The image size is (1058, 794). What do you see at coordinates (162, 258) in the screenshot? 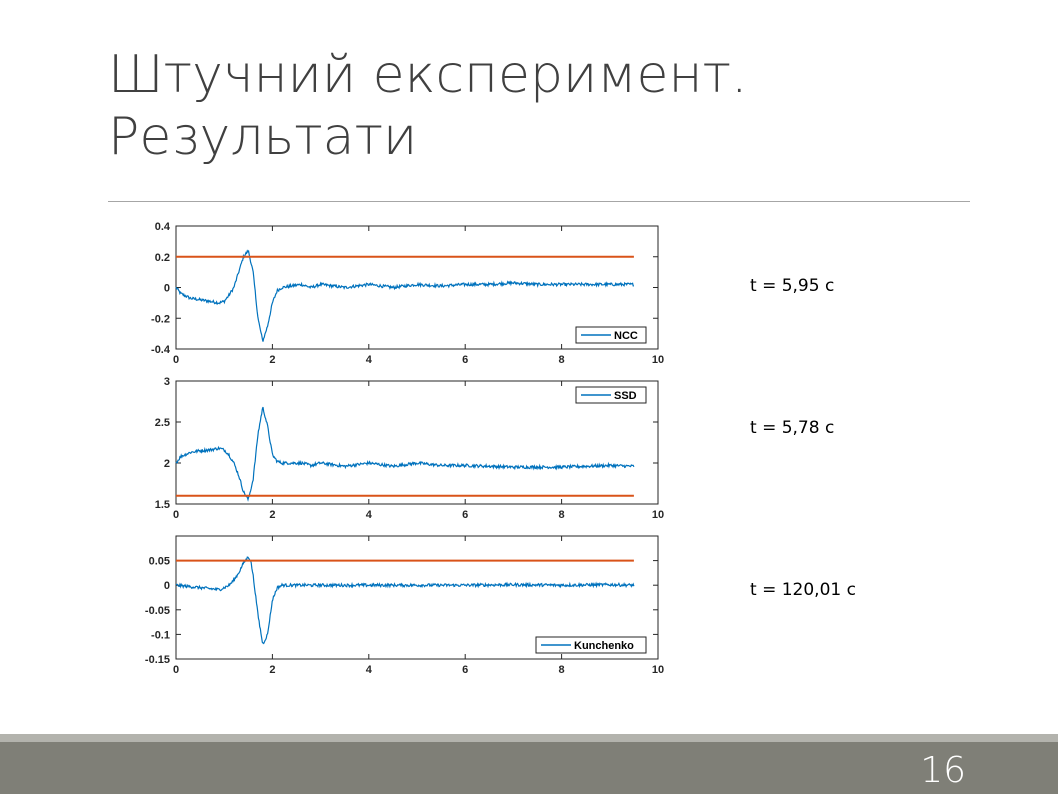
I see `y-tick-label: 0.2` at bounding box center [162, 258].